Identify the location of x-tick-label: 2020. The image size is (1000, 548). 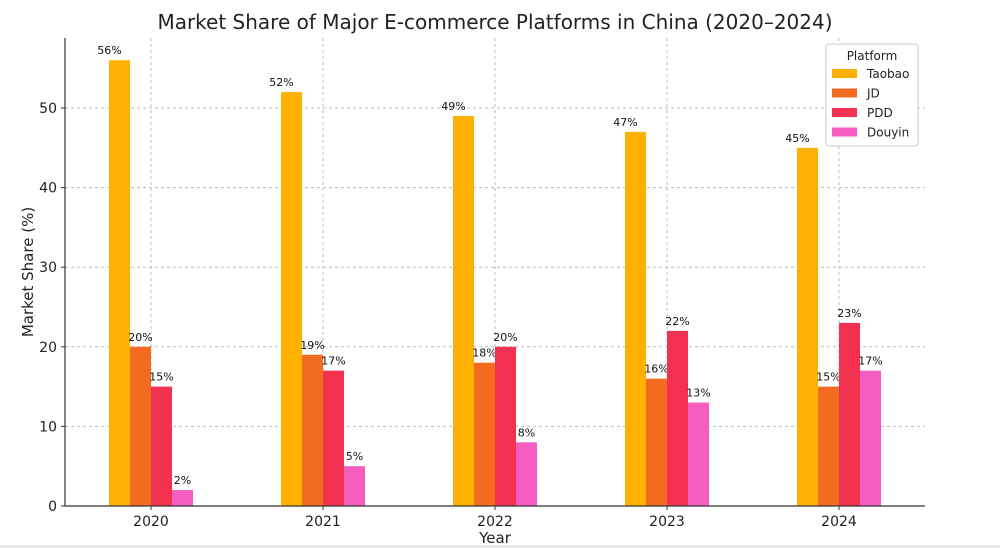
(151, 522).